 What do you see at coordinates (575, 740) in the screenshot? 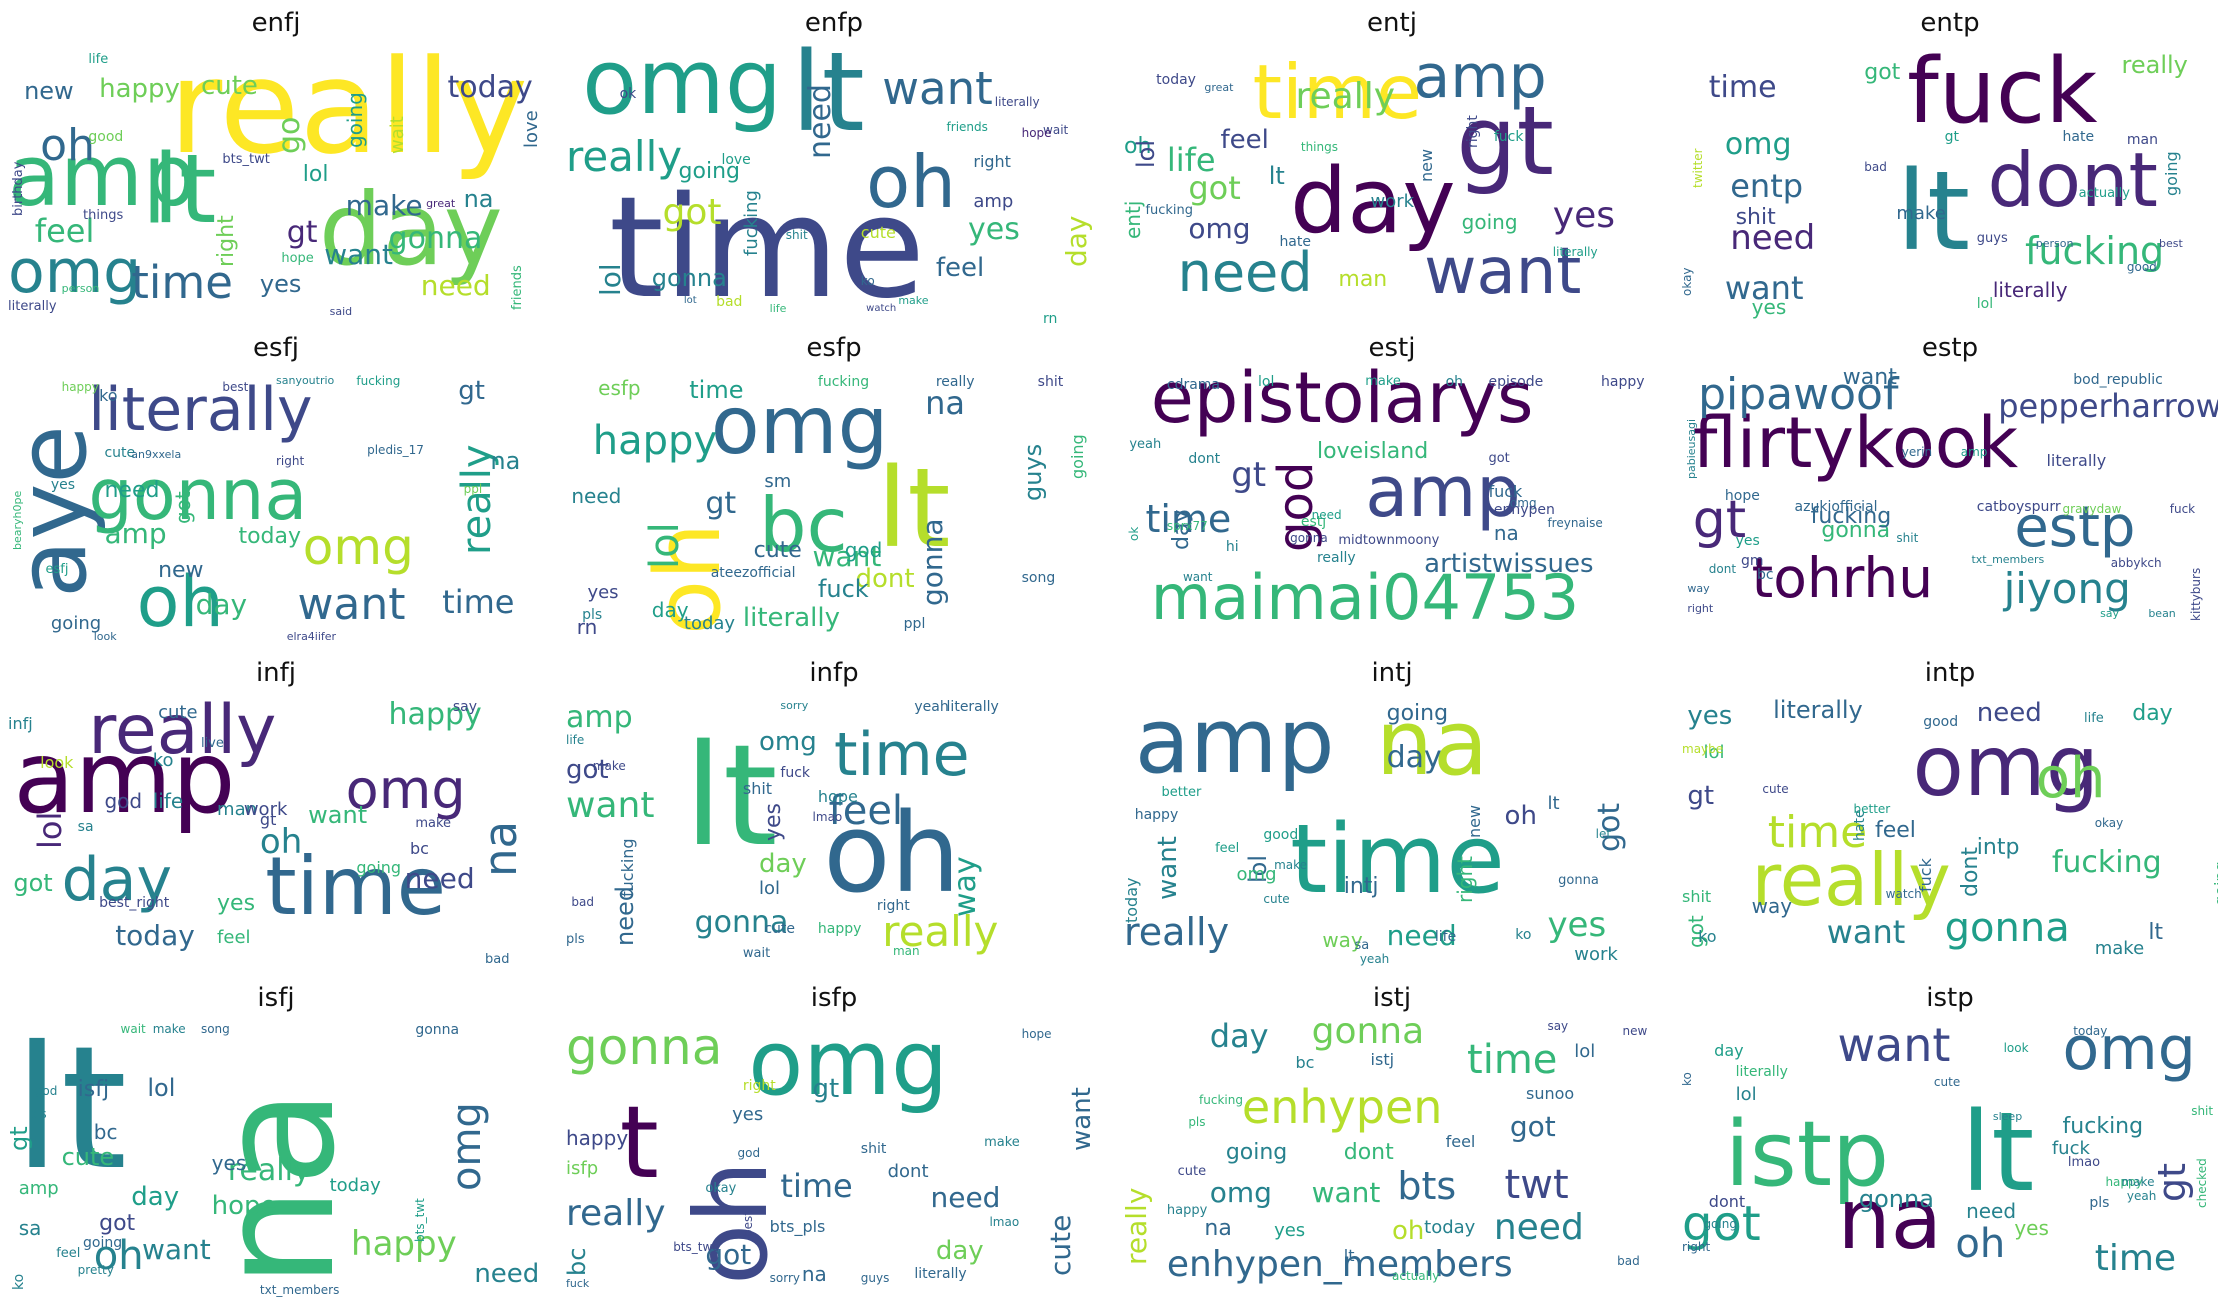
I see `cloud-word: life` at bounding box center [575, 740].